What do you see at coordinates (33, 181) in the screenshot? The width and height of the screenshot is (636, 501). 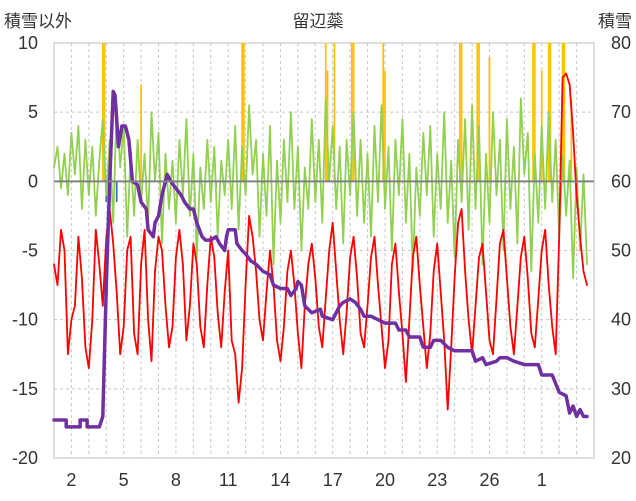 I see `left-y-tick-label: 0` at bounding box center [33, 181].